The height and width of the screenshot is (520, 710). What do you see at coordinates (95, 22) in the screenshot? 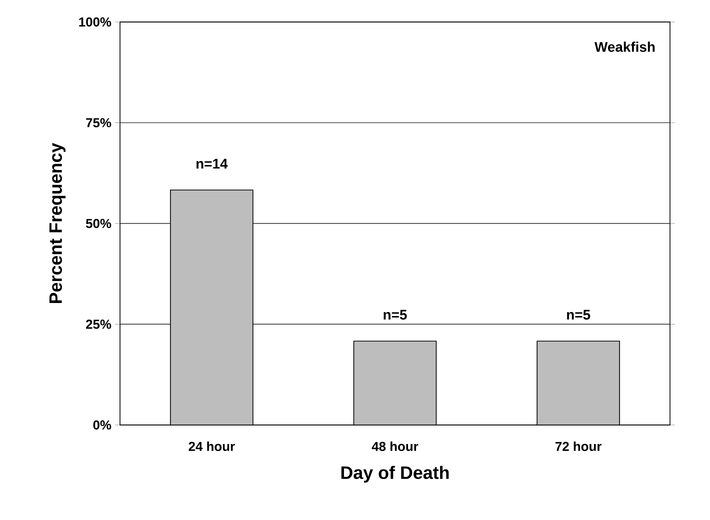
I see `y-tick-label: 100%` at bounding box center [95, 22].